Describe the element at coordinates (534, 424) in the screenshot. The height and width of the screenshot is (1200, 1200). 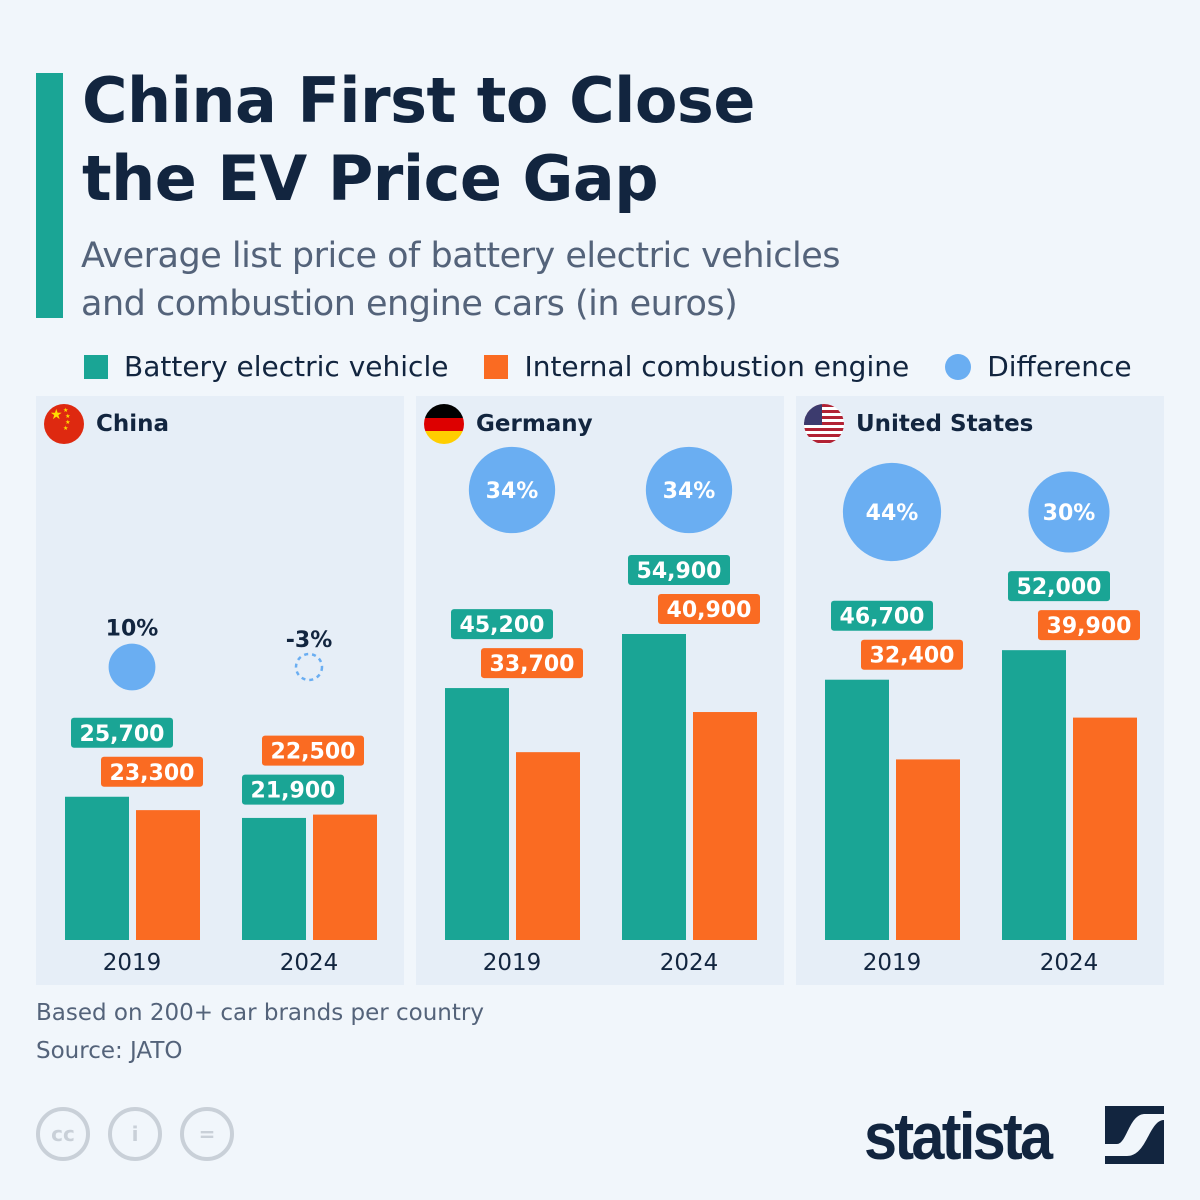
I see `country-name: Germany` at that location.